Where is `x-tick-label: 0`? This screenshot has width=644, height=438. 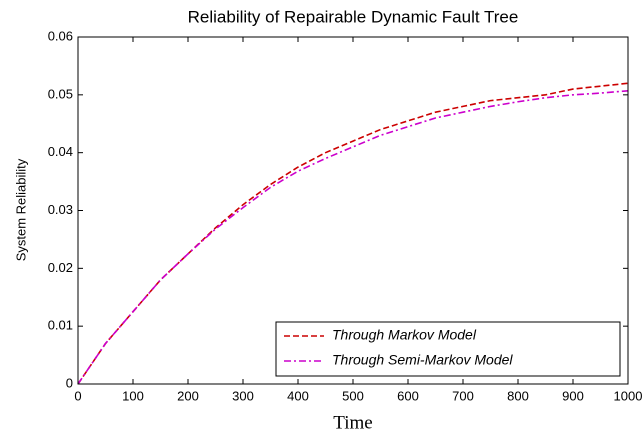 x-tick-label: 0 is located at coordinates (77, 395).